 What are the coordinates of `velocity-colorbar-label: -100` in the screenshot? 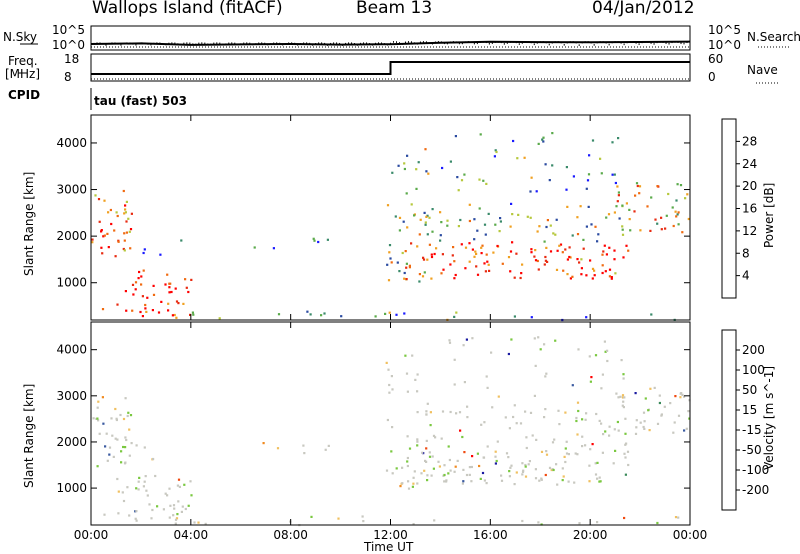 It's located at (755, 470).